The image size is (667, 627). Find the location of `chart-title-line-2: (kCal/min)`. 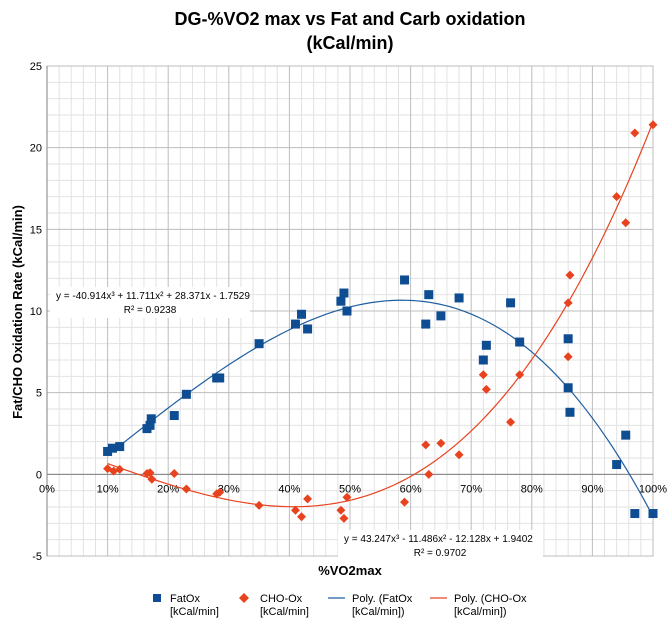

chart-title-line-2: (kCal/min) is located at coordinates (349, 43).